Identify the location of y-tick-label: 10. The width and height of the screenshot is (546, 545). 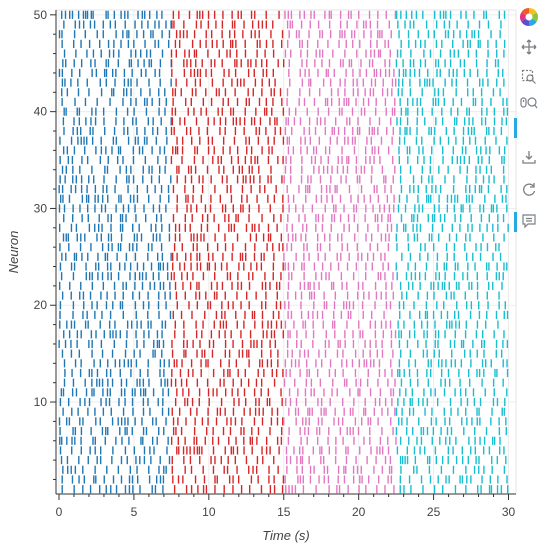
(41, 402).